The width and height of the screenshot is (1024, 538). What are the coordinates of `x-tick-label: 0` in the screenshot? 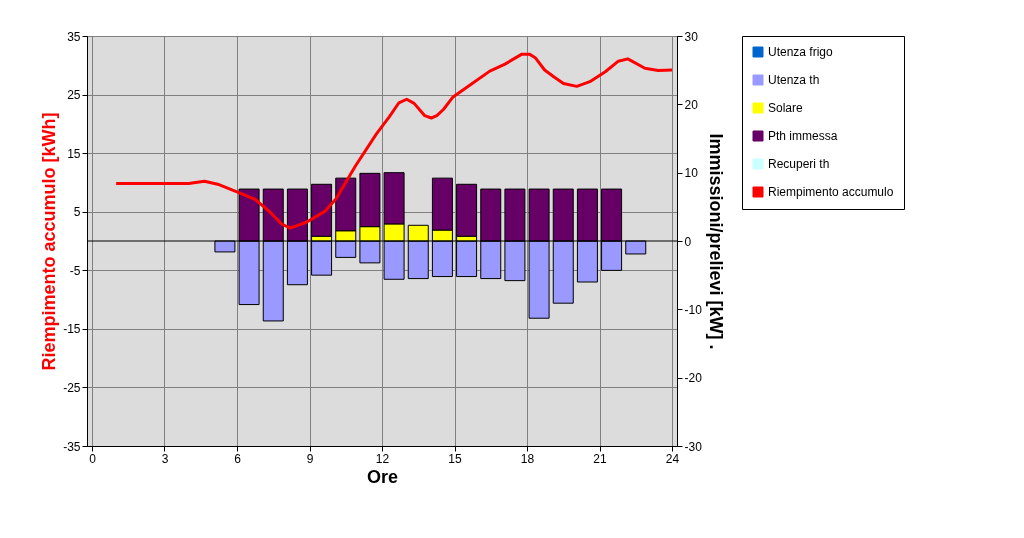 It's located at (93, 458).